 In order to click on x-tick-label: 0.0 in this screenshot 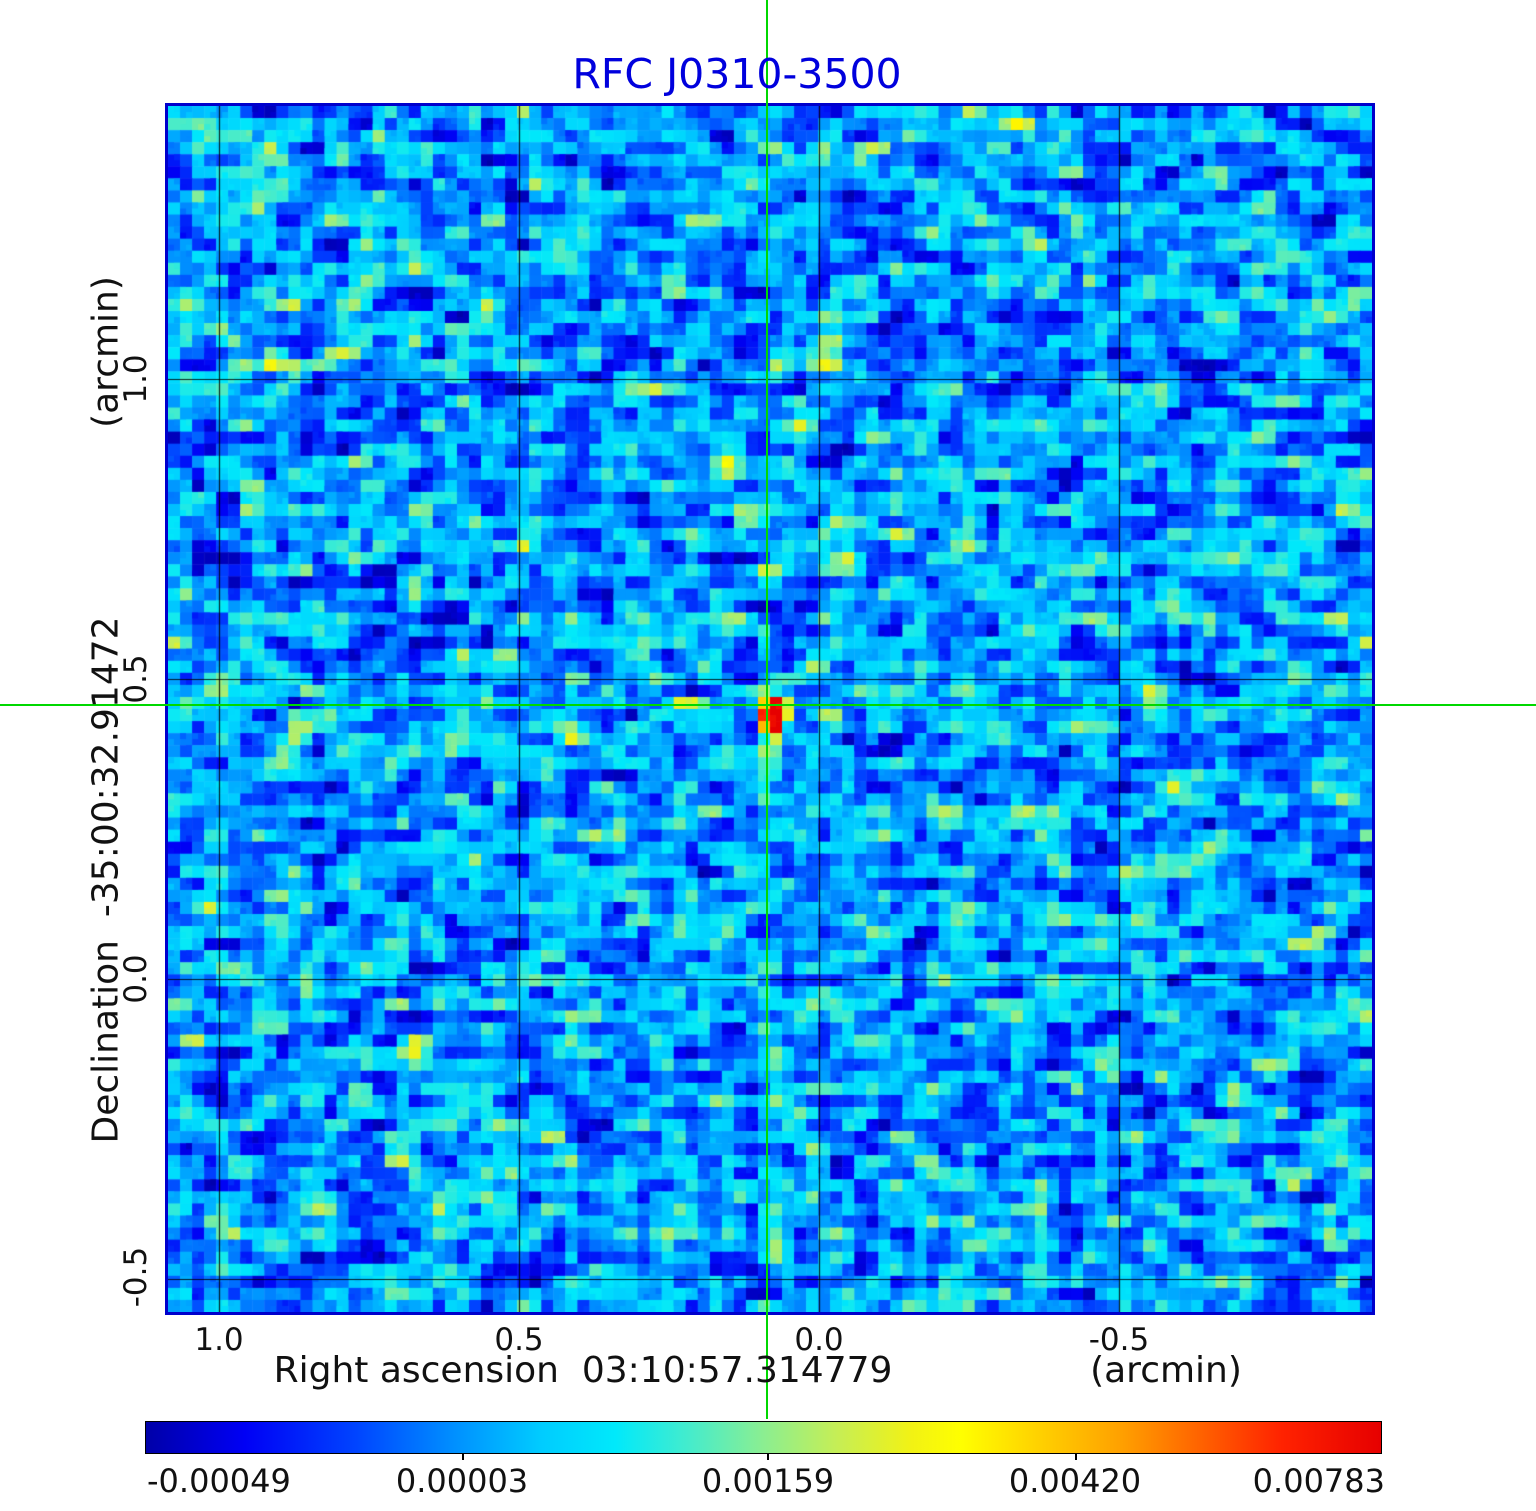, I will do `click(819, 1340)`.